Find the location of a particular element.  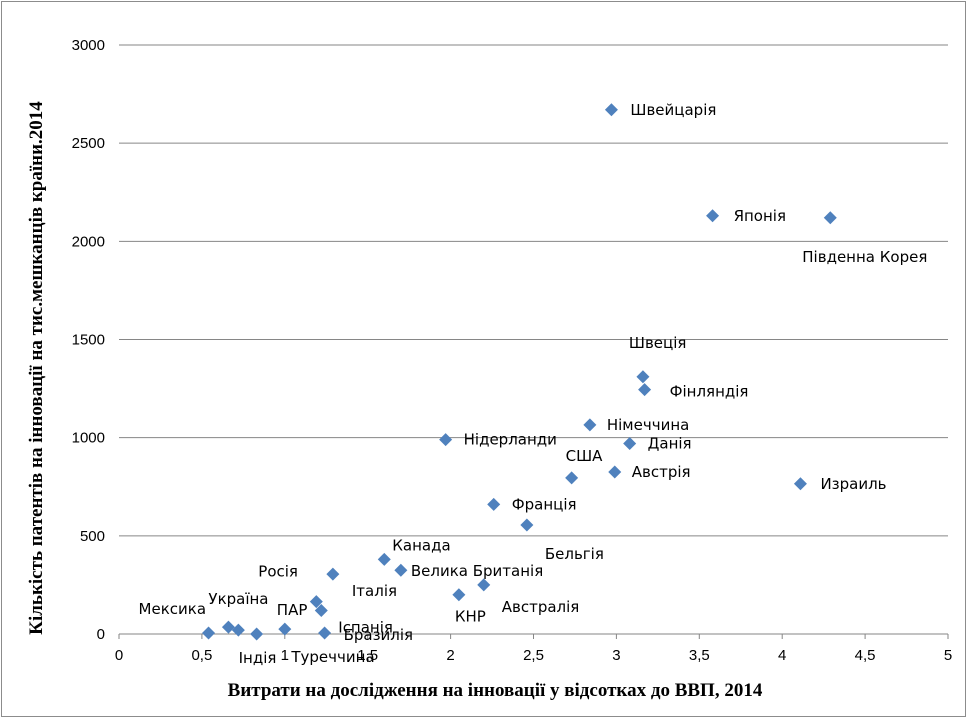

x-tick-label: 5 is located at coordinates (948, 655).